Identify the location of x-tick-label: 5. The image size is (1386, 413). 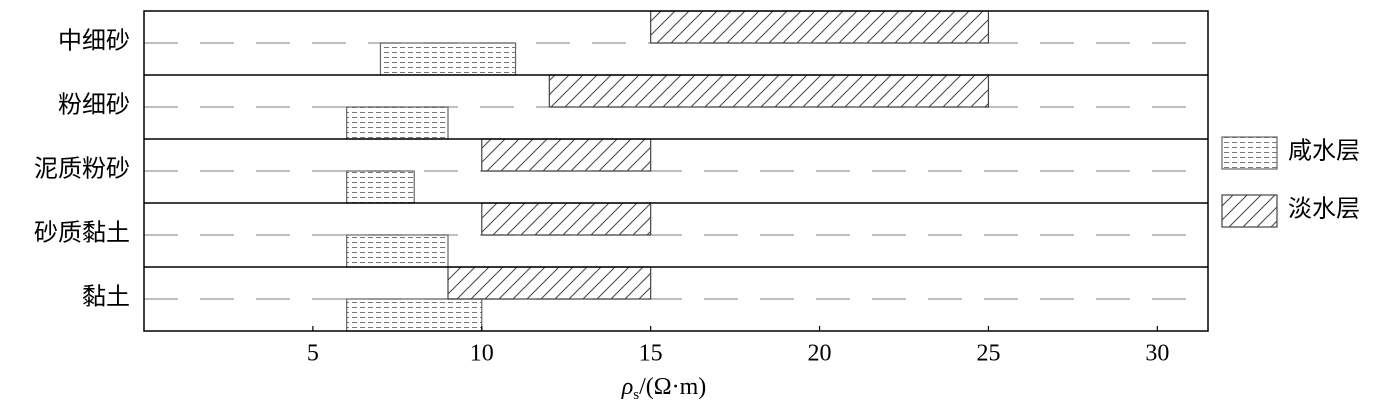
(313, 354).